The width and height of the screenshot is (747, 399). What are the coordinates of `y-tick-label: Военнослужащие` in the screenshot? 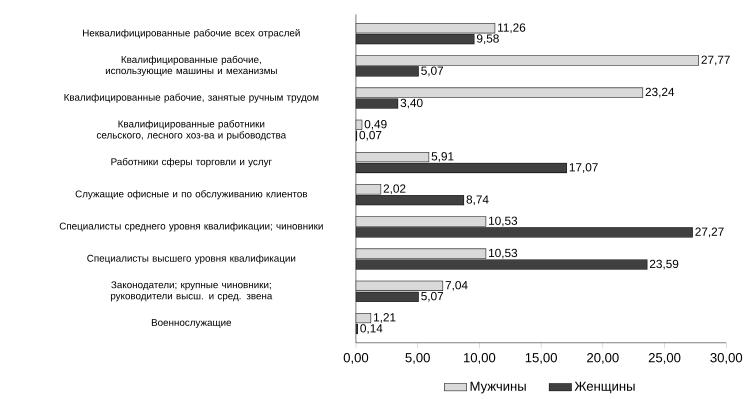 It's located at (192, 323).